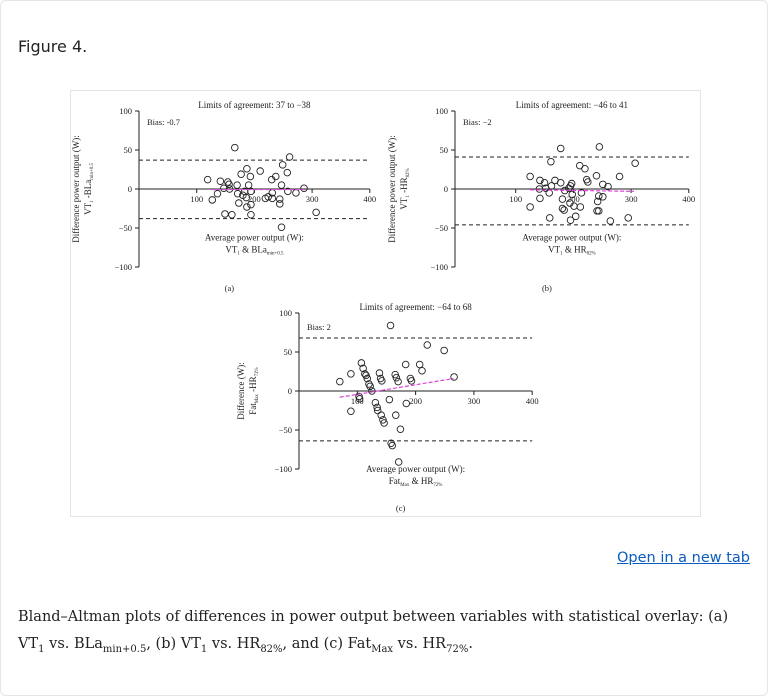 This screenshot has height=696, width=768. What do you see at coordinates (683, 558) in the screenshot?
I see `open-in-new-tab-link: Open in a new tab` at bounding box center [683, 558].